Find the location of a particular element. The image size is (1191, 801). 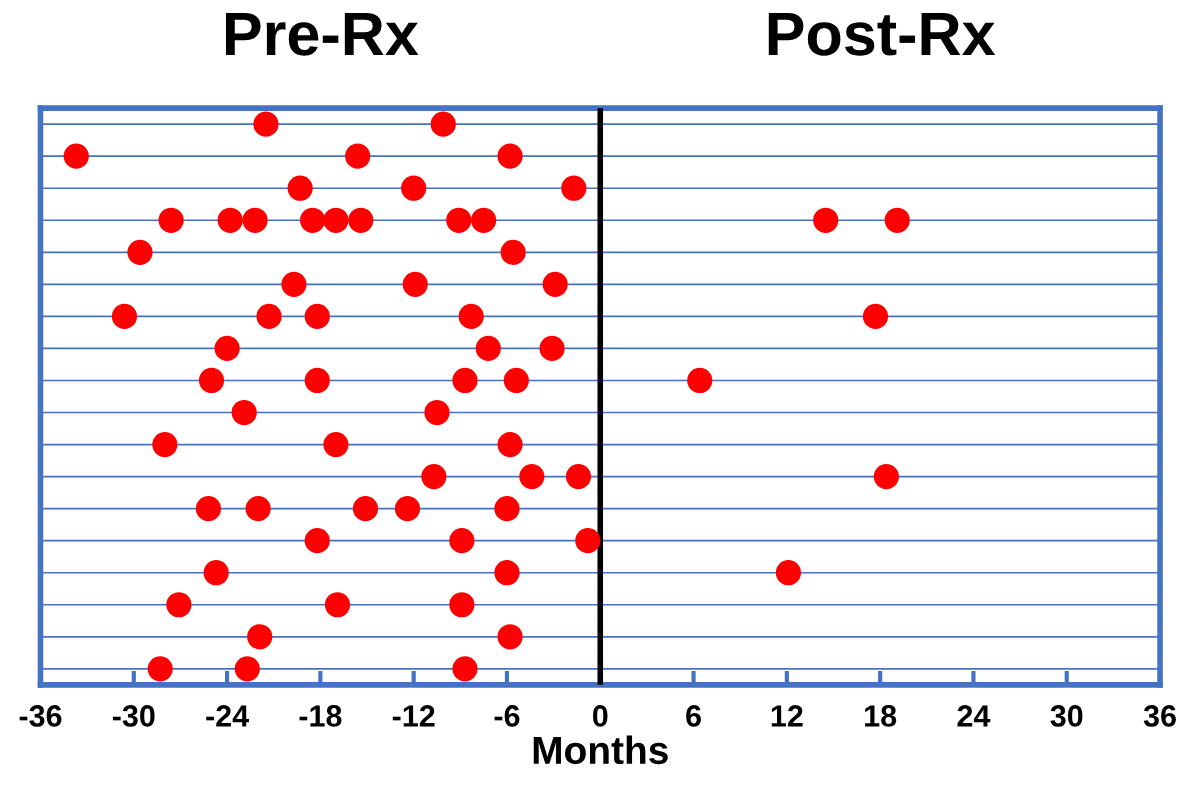

x-tick-label: 36 is located at coordinates (1159, 716).